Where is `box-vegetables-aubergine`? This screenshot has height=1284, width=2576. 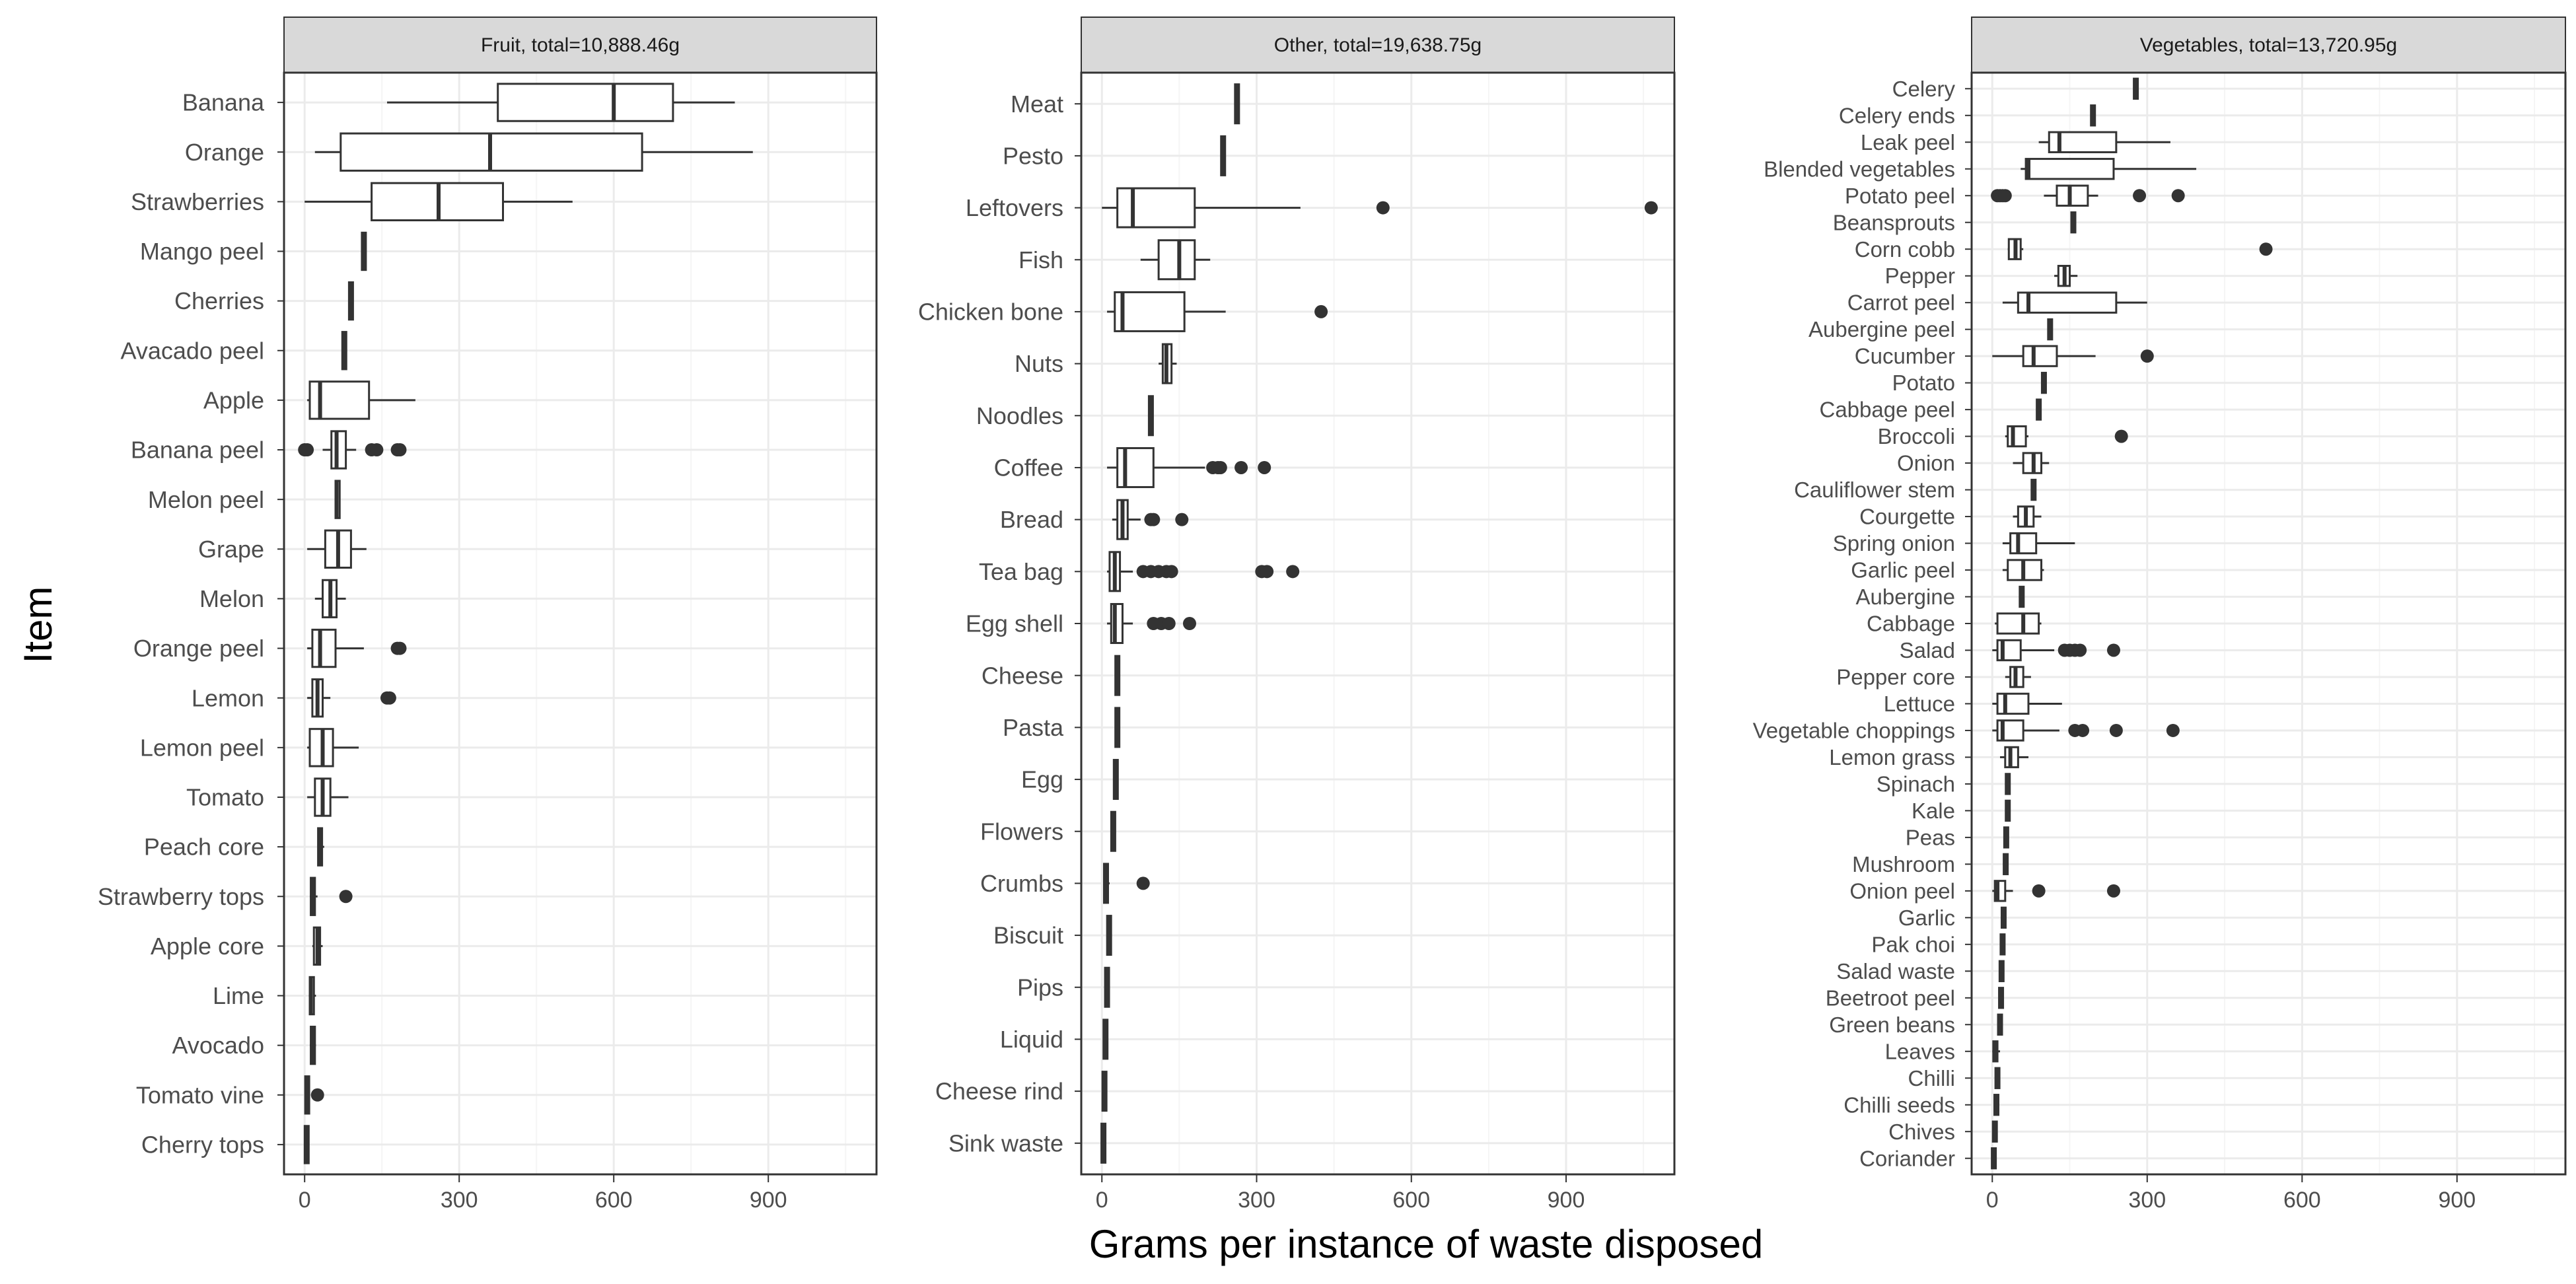 box-vegetables-aubergine is located at coordinates (2022, 597).